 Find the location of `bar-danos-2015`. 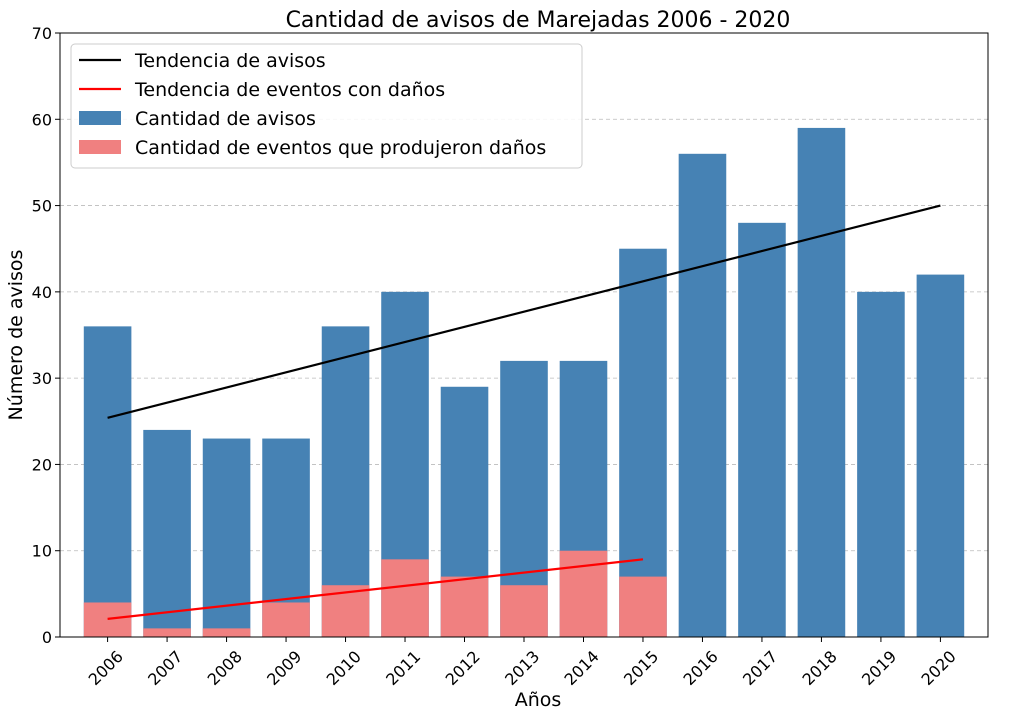

bar-danos-2015 is located at coordinates (643, 606).